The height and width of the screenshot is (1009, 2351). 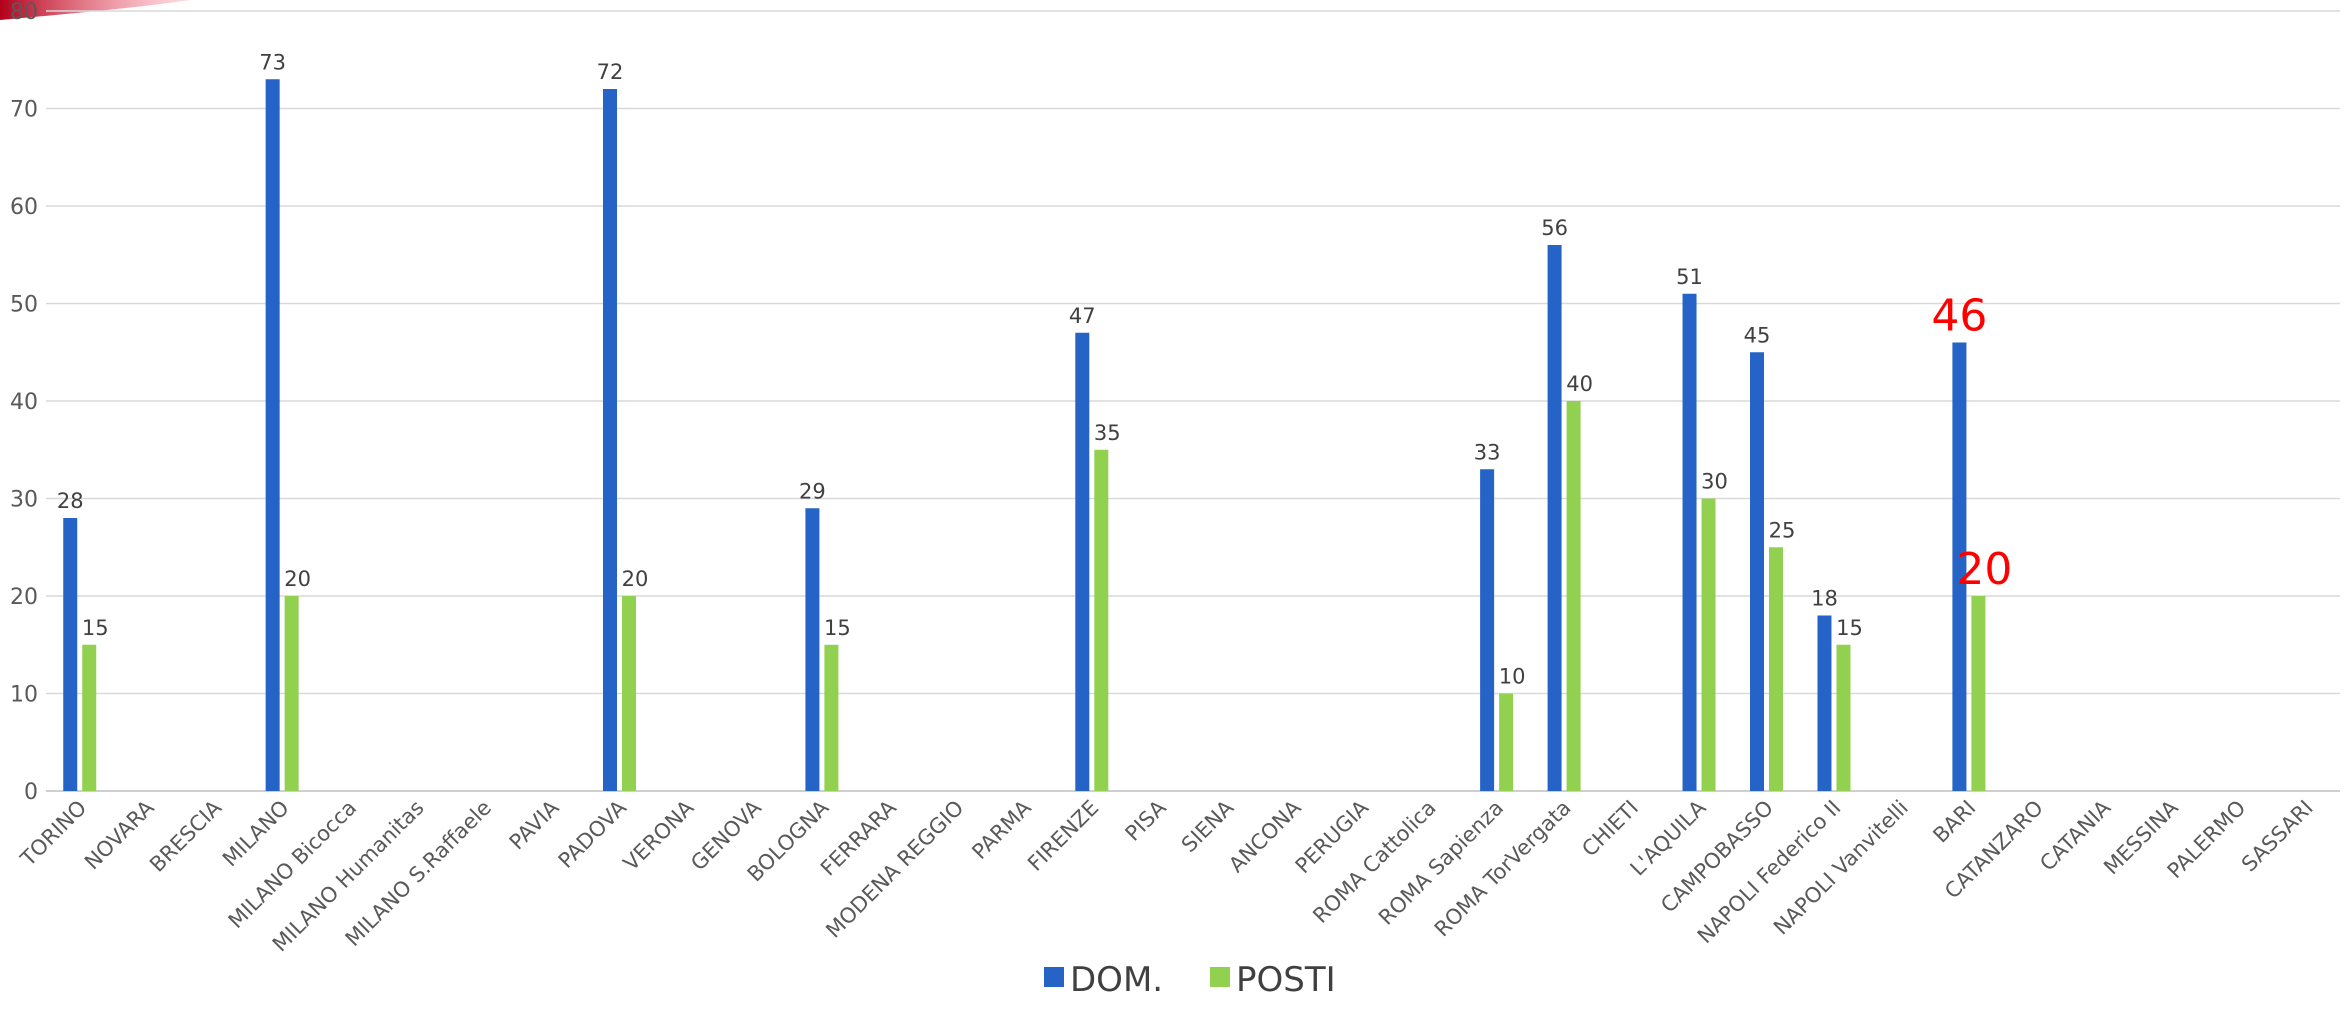 I want to click on x-category-label: ROMA Cattolica, so click(x=1374, y=862).